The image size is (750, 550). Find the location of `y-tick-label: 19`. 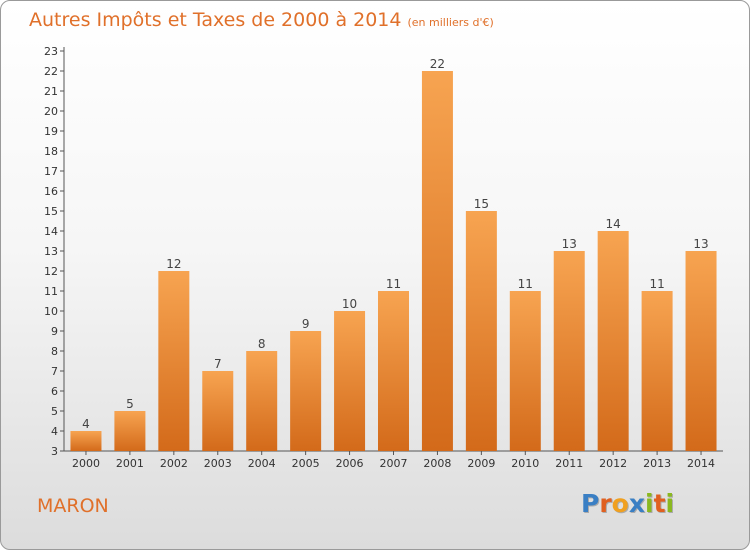

y-tick-label: 19 is located at coordinates (51, 131).